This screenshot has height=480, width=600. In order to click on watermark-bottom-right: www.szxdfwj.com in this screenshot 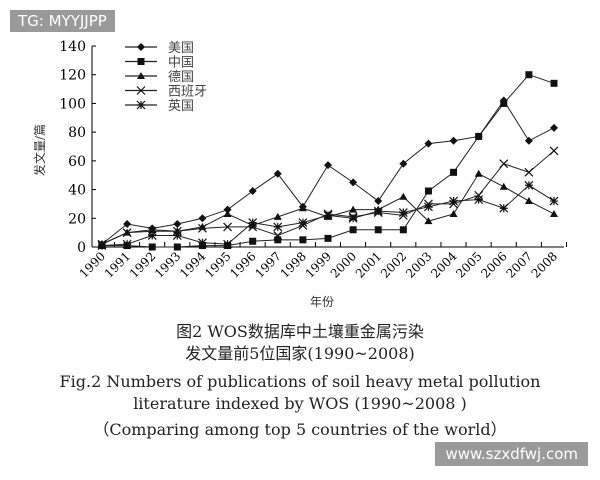, I will do `click(511, 454)`.